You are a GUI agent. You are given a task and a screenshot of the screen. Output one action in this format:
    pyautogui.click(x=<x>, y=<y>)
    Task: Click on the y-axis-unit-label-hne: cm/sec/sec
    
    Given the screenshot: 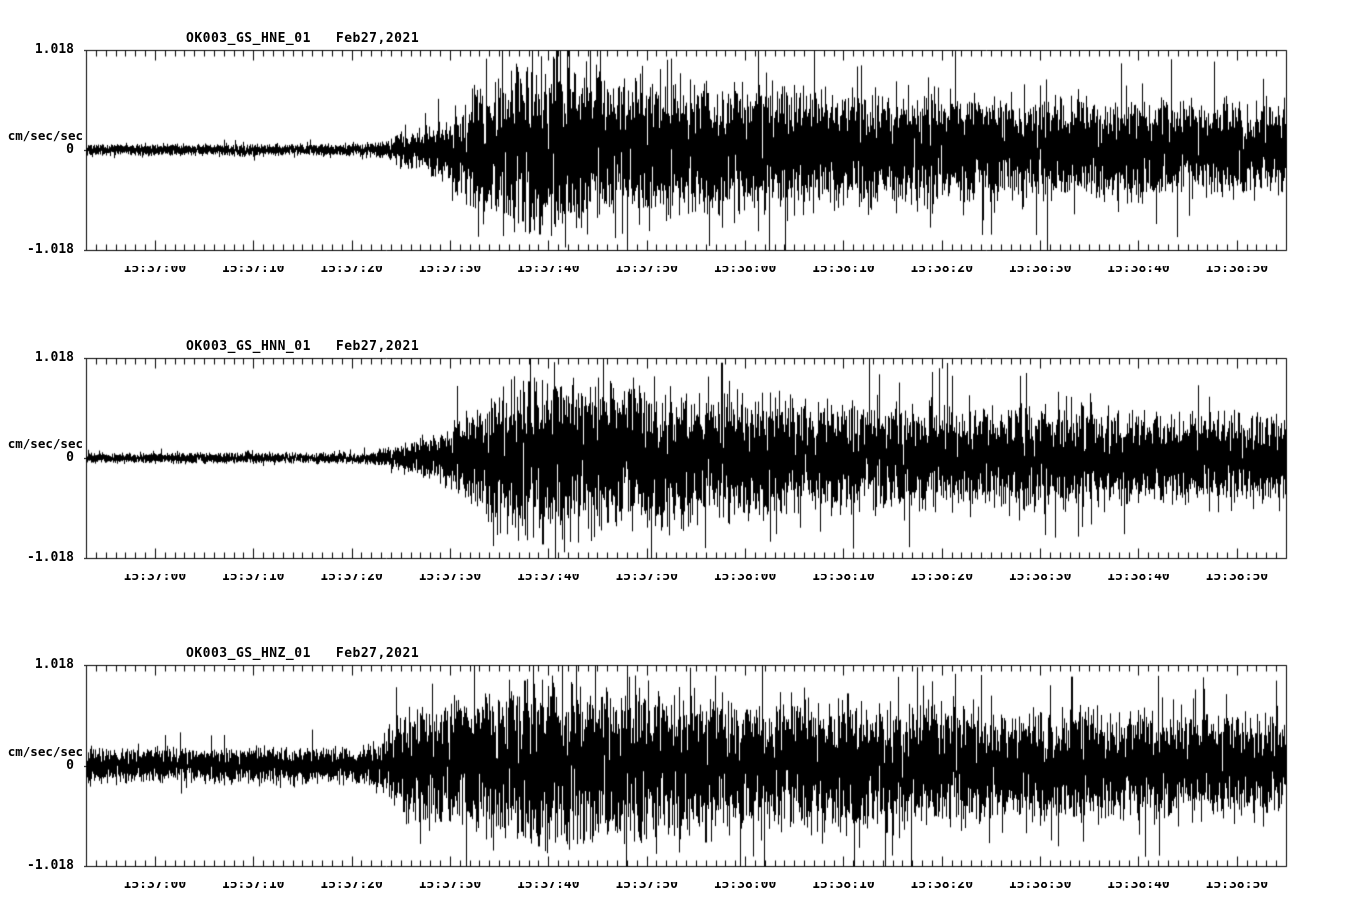 What is the action you would take?
    pyautogui.click(x=45, y=135)
    